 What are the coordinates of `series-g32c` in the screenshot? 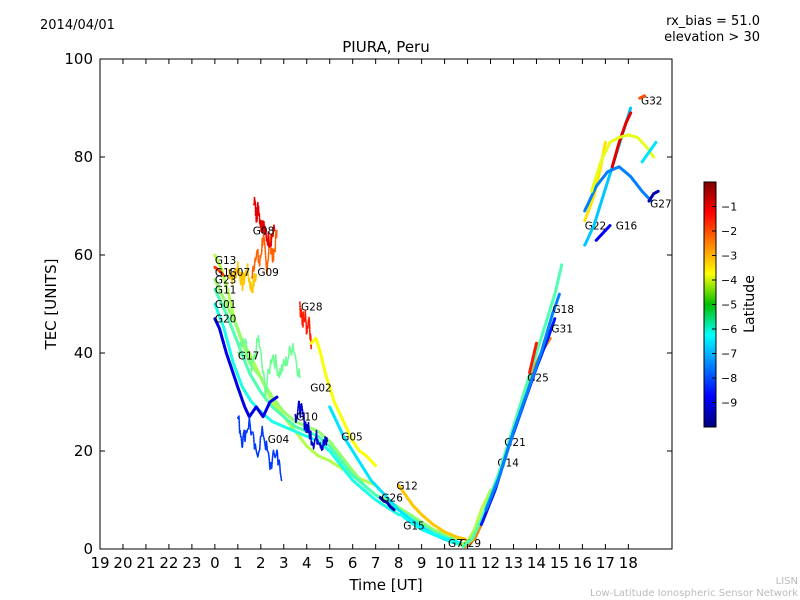 It's located at (649, 152).